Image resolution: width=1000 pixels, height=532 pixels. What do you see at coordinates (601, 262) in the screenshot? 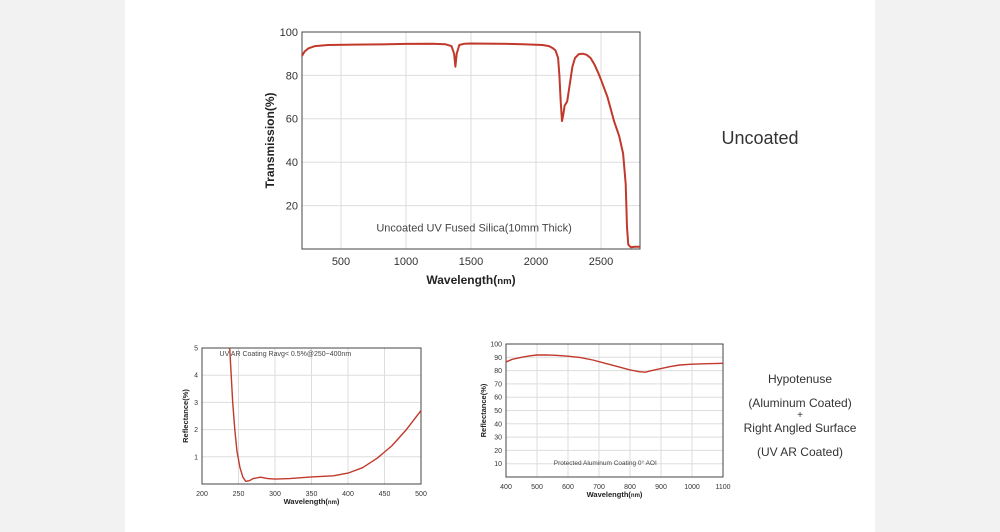
I see `x-tick-label: 2500` at bounding box center [601, 262].